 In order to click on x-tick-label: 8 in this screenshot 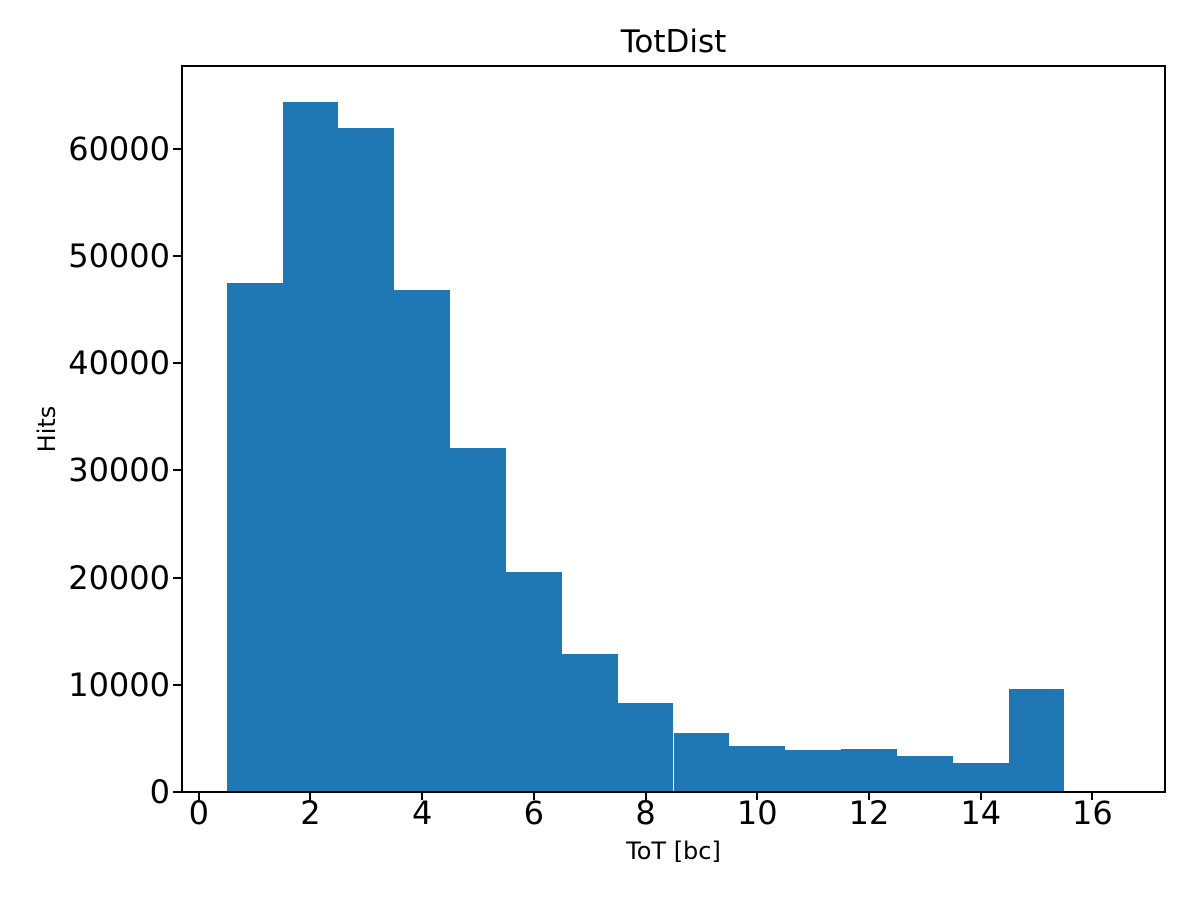, I will do `click(645, 813)`.